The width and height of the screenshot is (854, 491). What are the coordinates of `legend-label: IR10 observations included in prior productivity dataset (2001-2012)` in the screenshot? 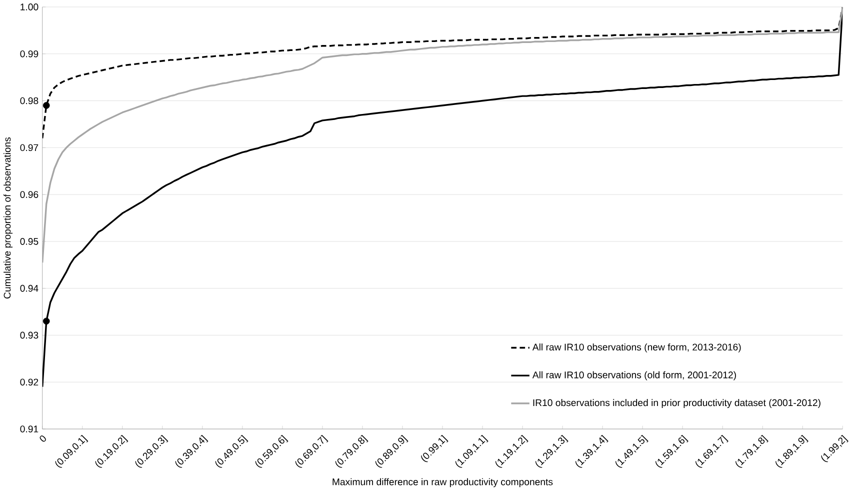 It's located at (676, 403).